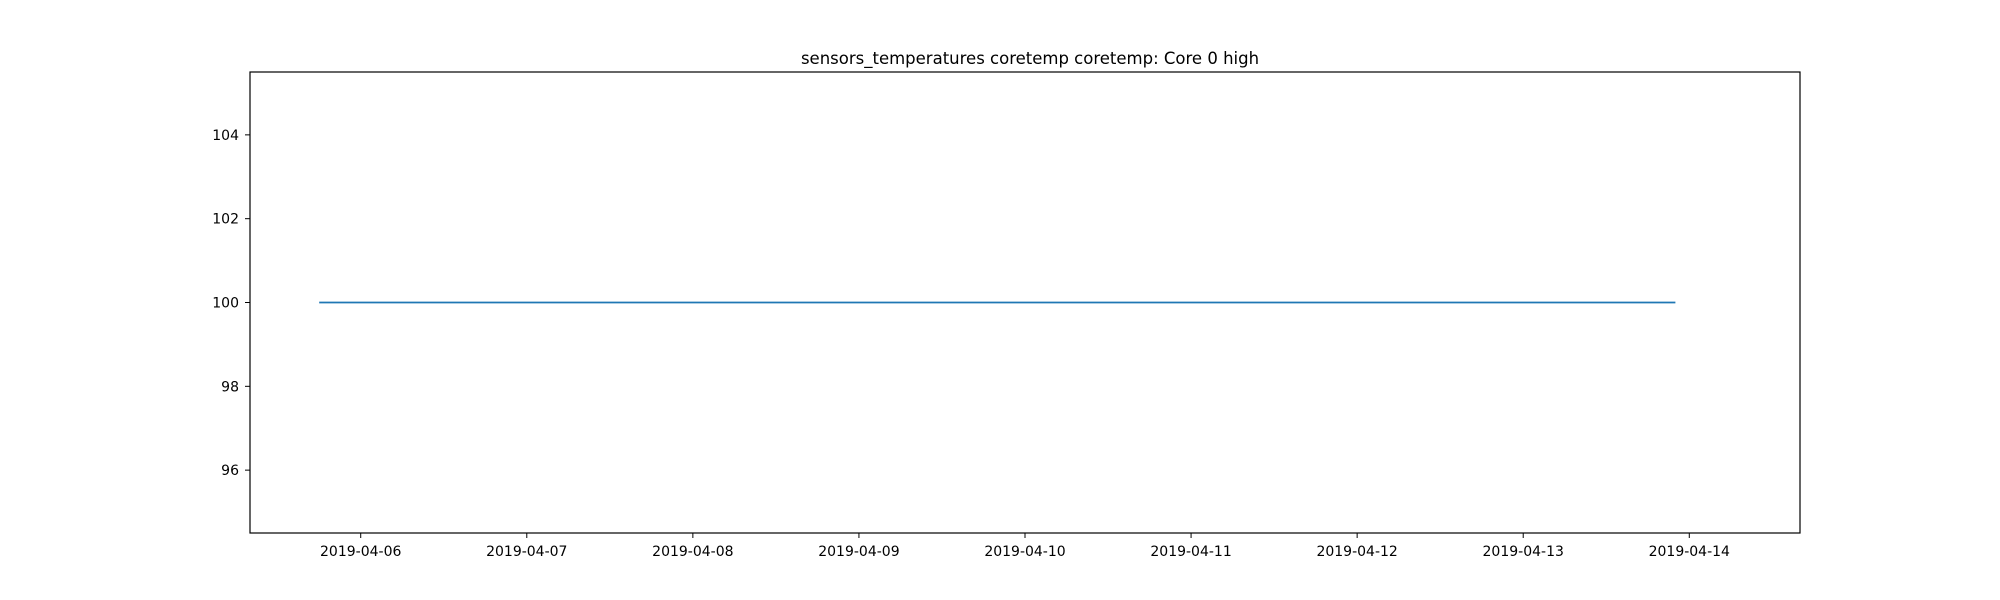 The width and height of the screenshot is (2000, 600). What do you see at coordinates (230, 387) in the screenshot?
I see `y-tick-label: 98` at bounding box center [230, 387].